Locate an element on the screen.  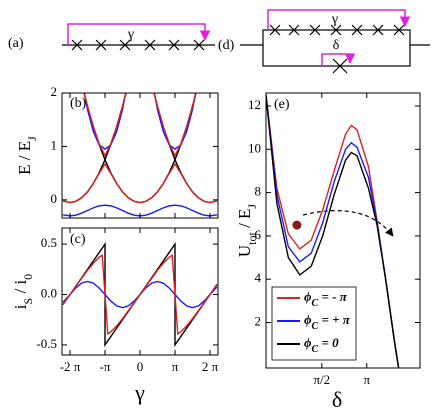
state-marker is located at coordinates (297, 225).